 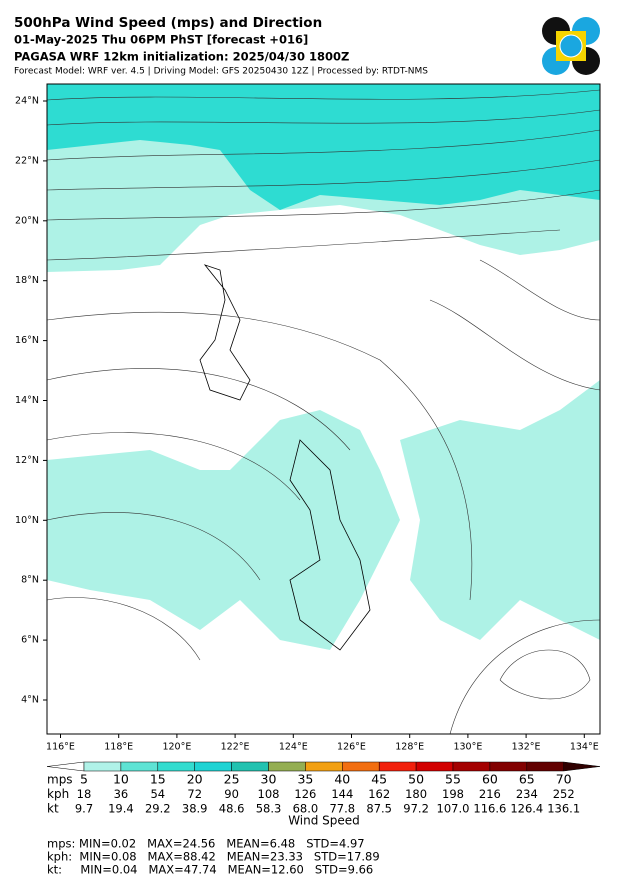 I want to click on colorbar-value: 162, so click(x=379, y=794).